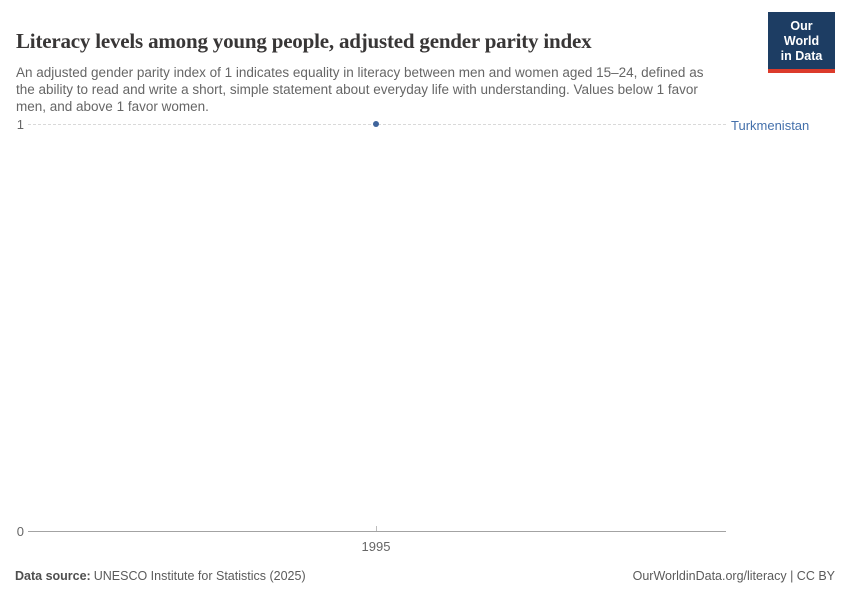 This screenshot has height=600, width=850. Describe the element at coordinates (53, 576) in the screenshot. I see `data-source-label: Data source:` at that location.